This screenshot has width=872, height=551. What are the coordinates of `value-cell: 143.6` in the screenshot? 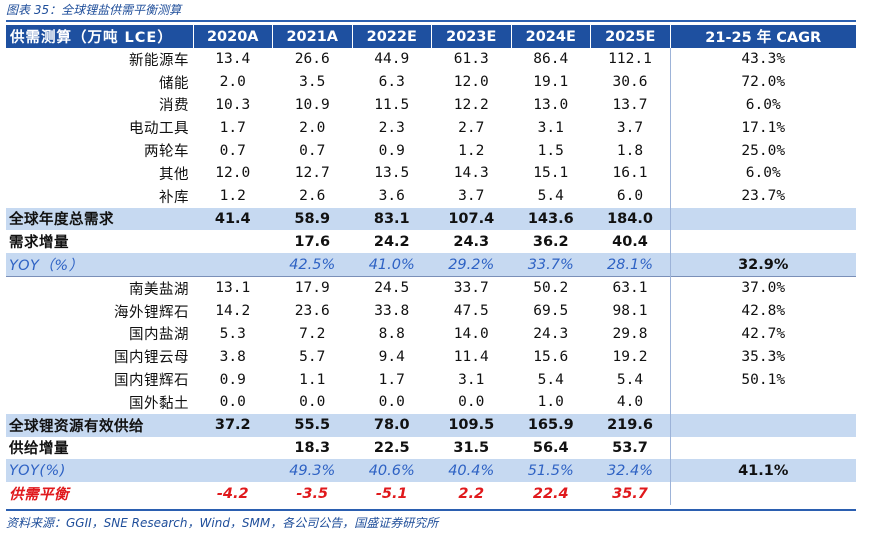 It's located at (551, 219).